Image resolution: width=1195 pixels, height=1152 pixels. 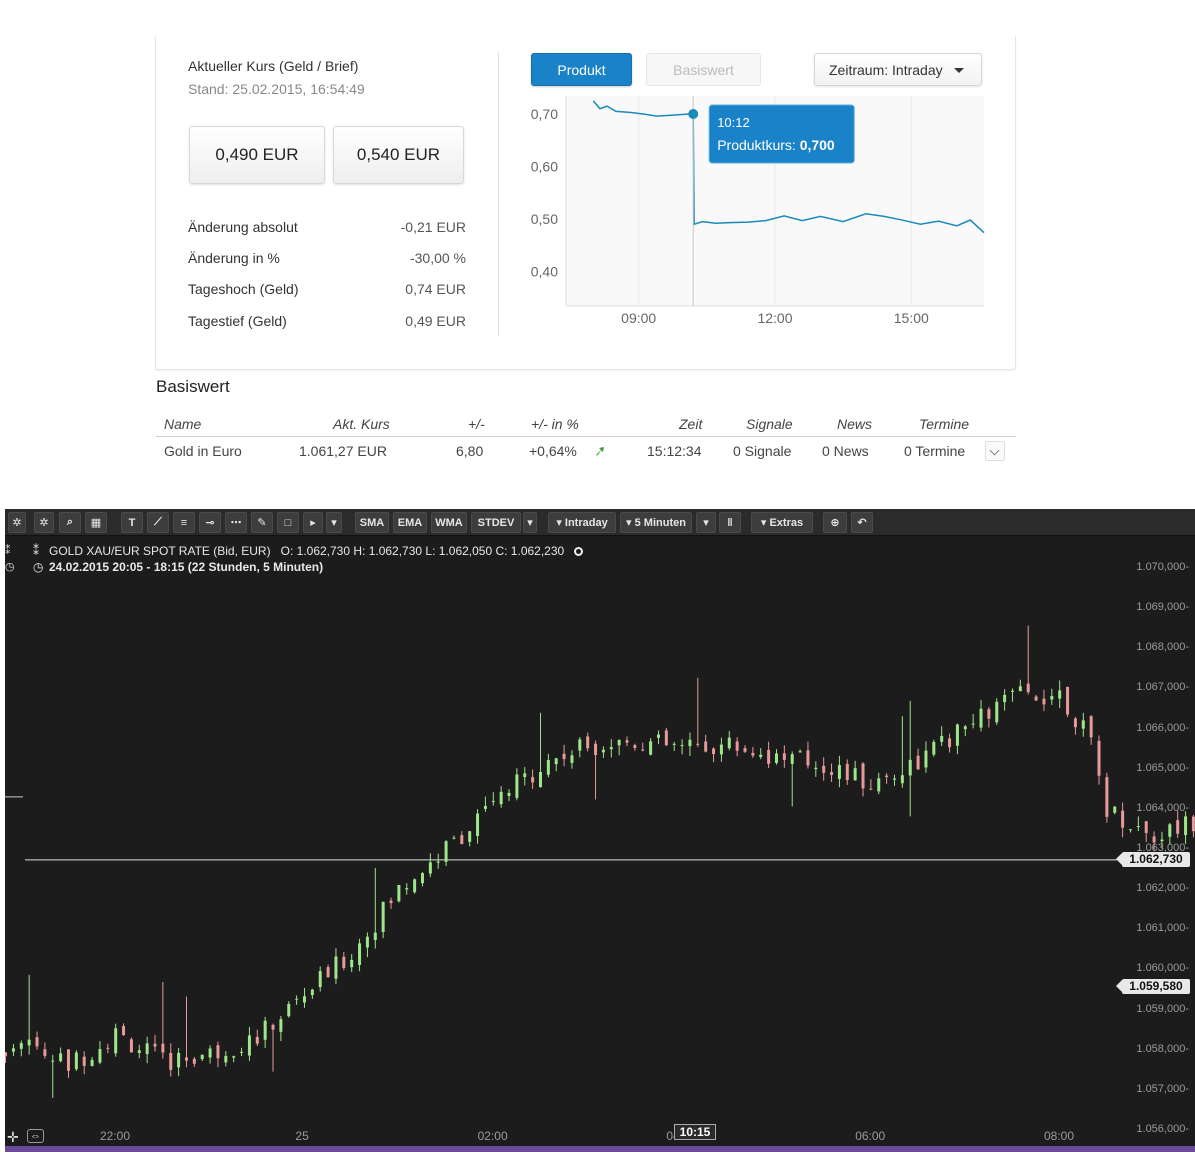 What do you see at coordinates (862, 522) in the screenshot?
I see `undo-icon: ↶` at bounding box center [862, 522].